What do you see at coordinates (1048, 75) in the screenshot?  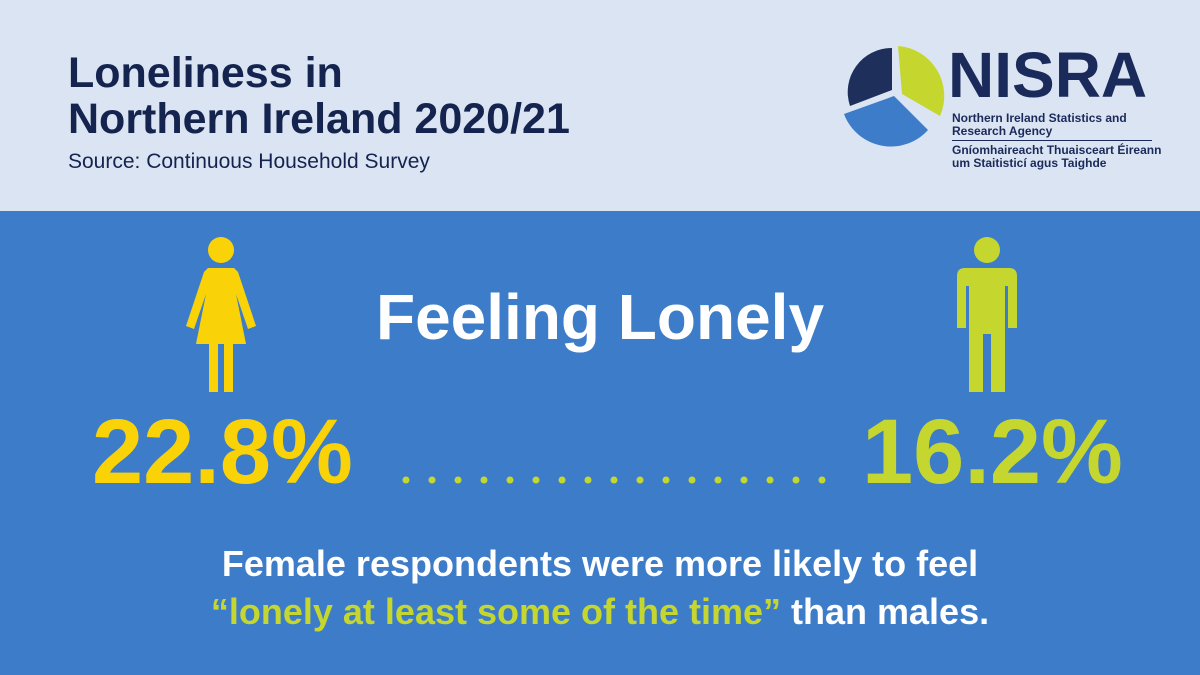 I see `logo-wordmark: NISRA` at bounding box center [1048, 75].